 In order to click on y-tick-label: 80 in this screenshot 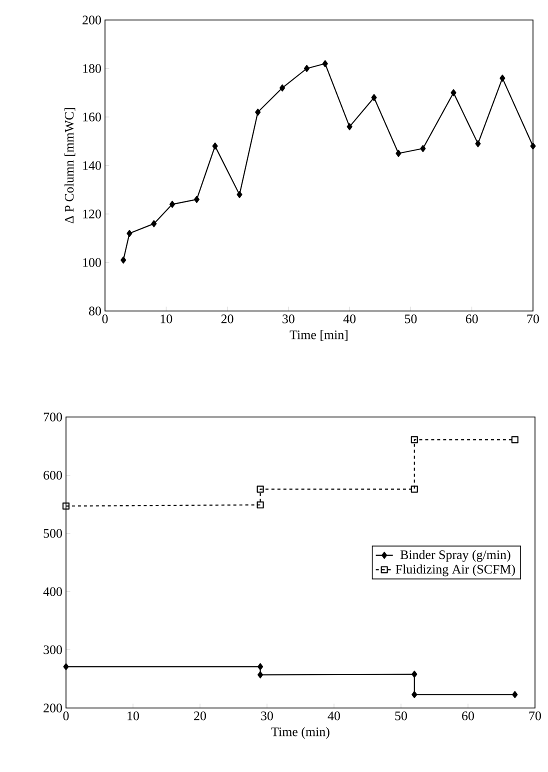, I will do `click(95, 311)`.